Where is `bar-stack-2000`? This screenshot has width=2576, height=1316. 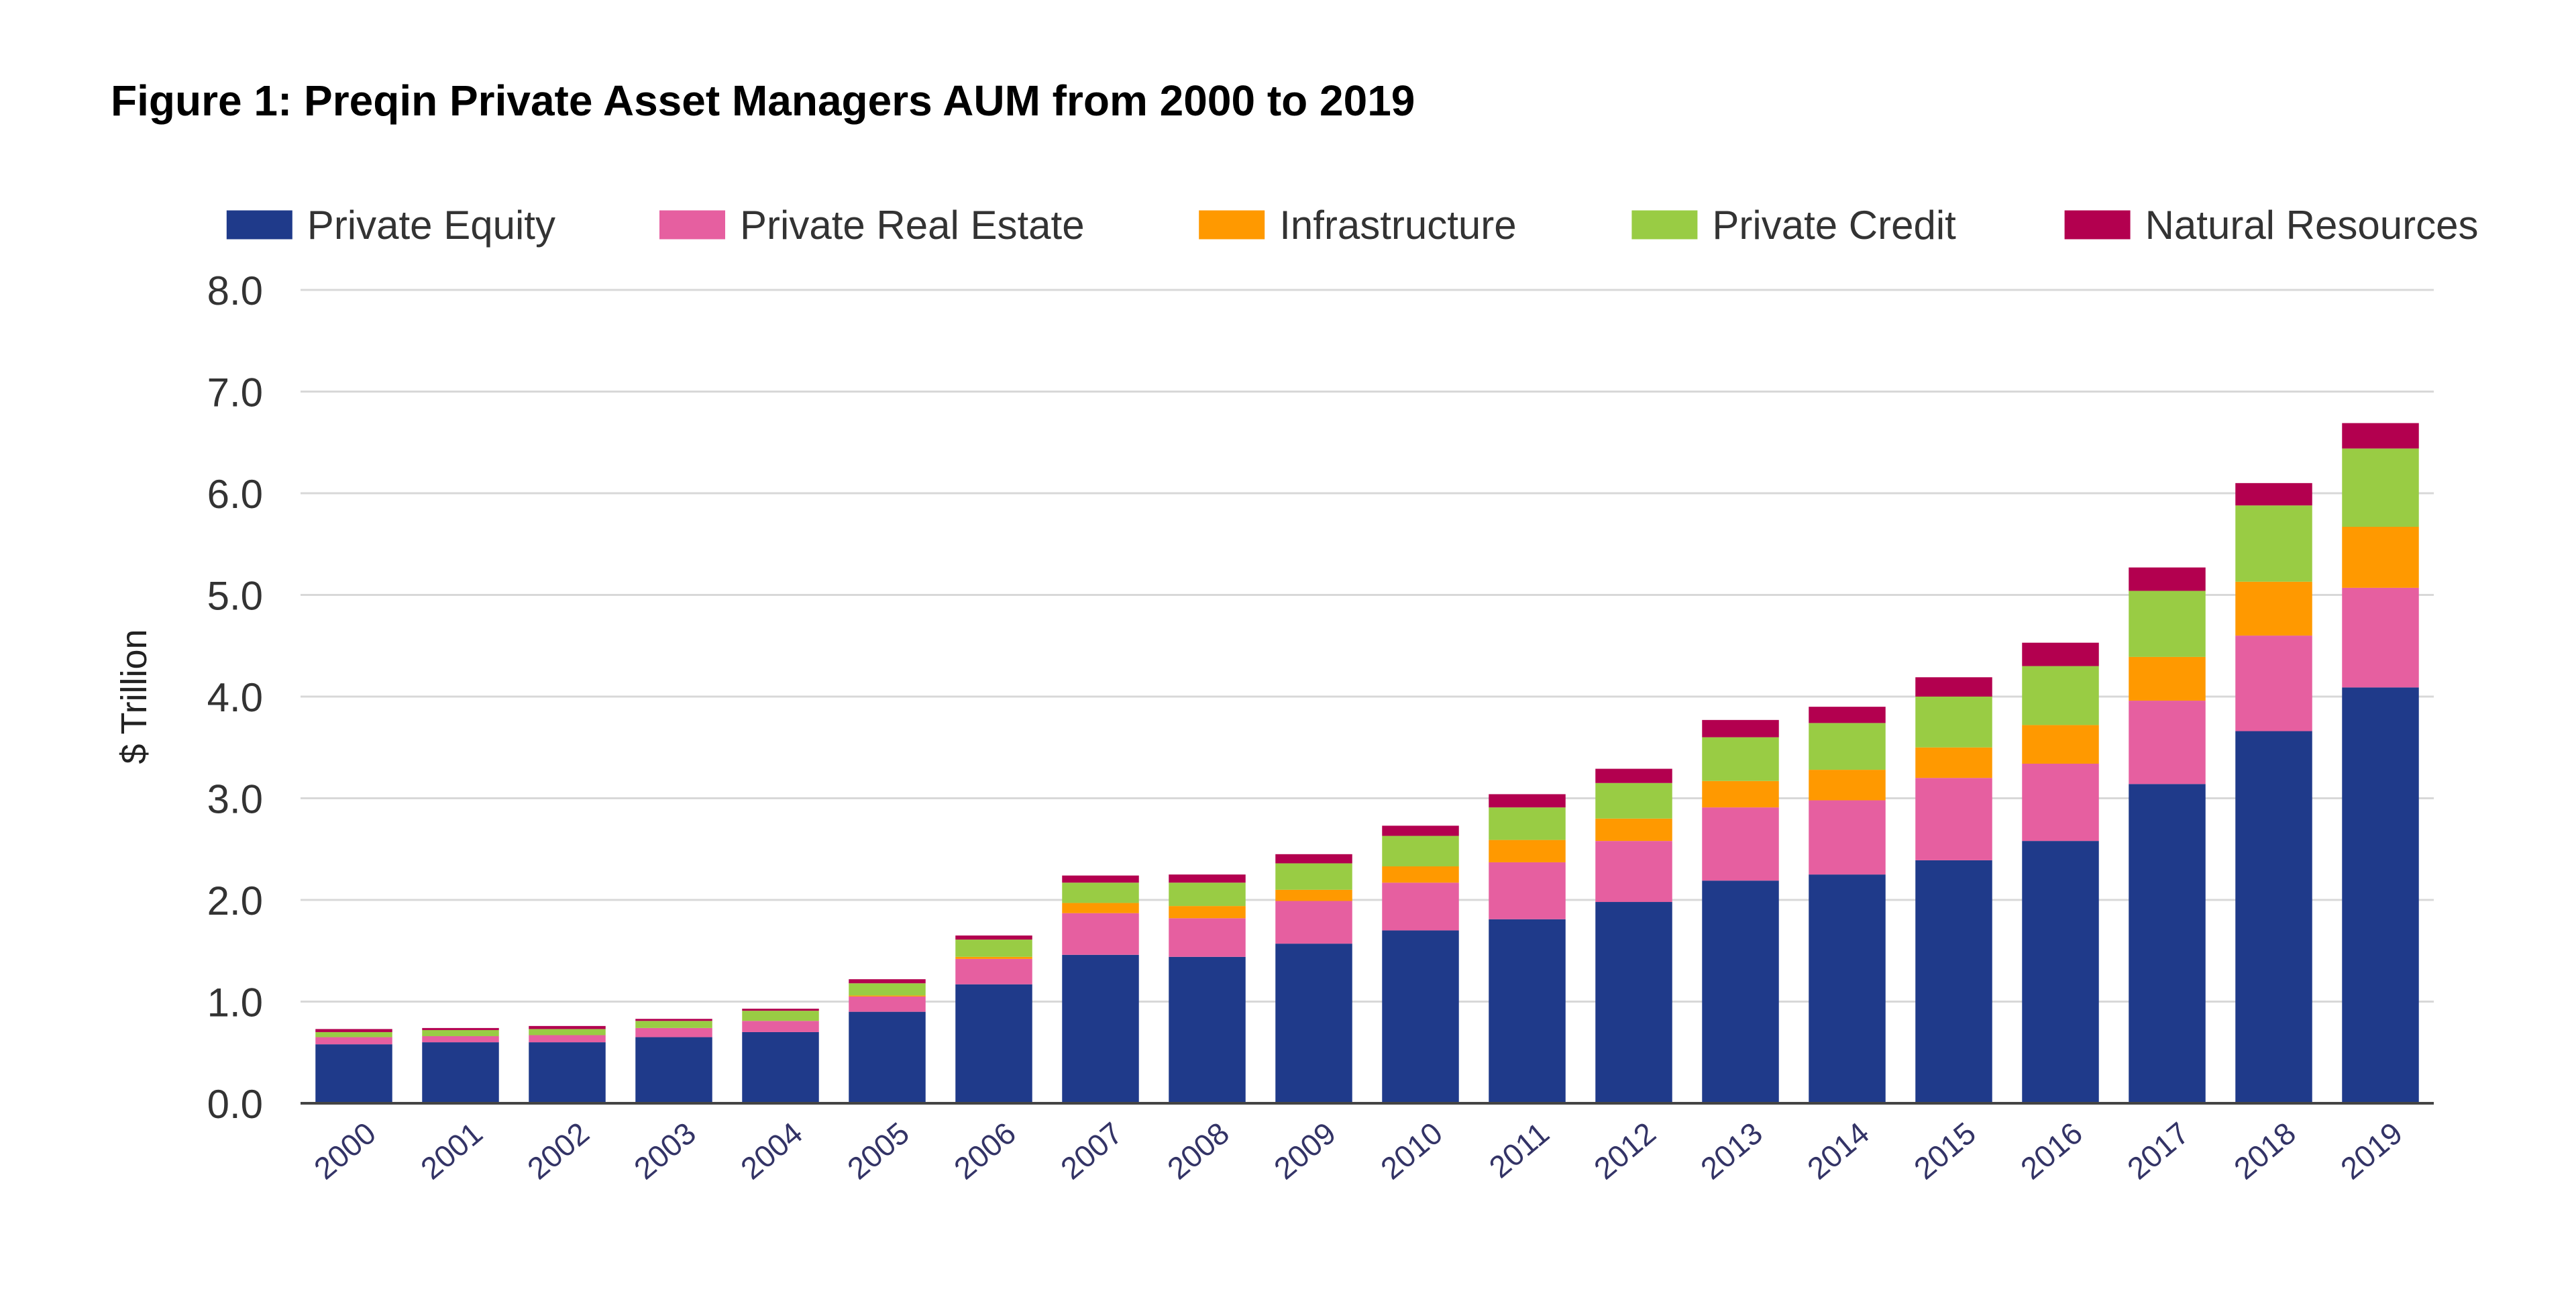 bar-stack-2000 is located at coordinates (353, 1066).